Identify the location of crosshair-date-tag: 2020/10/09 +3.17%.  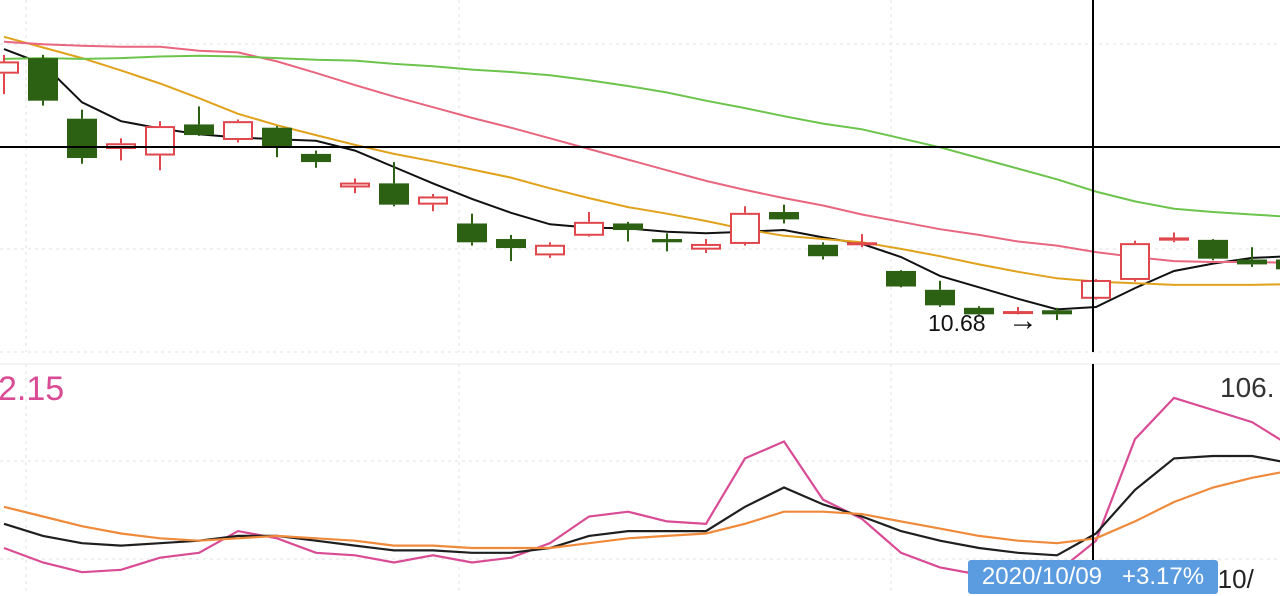
(1093, 577).